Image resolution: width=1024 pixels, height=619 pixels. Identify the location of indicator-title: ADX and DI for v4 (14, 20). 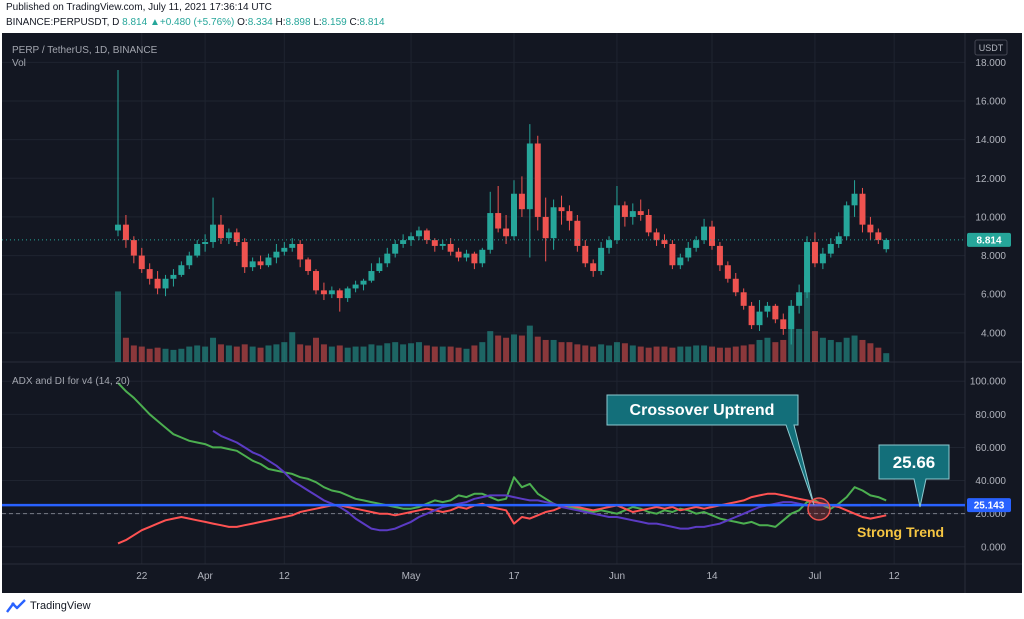
(71, 381).